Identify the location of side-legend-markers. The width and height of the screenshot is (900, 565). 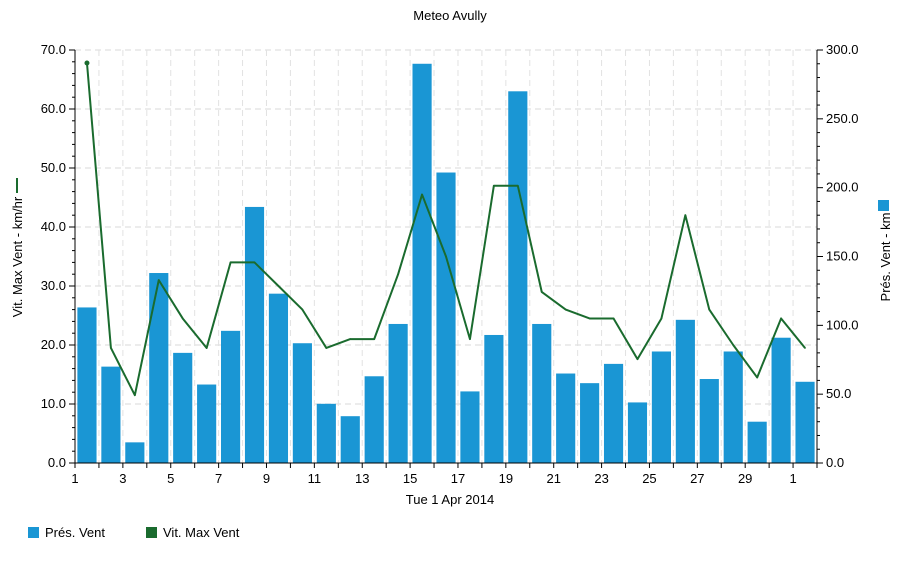
(452, 194).